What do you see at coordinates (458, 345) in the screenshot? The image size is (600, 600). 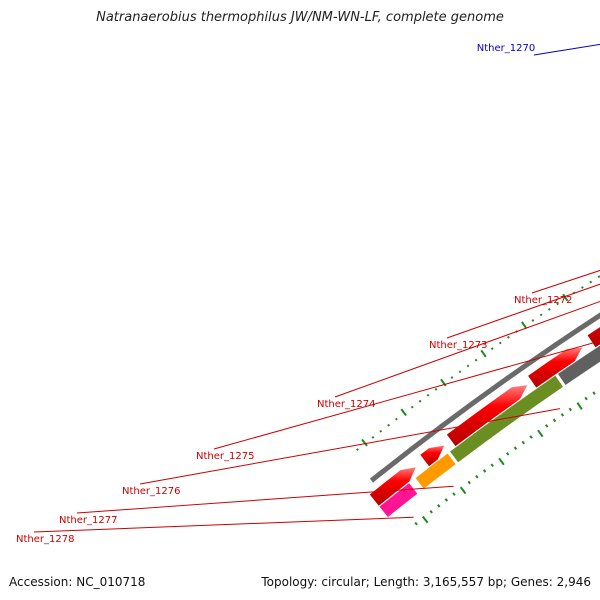 I see `gene-label: Nther_1273` at bounding box center [458, 345].